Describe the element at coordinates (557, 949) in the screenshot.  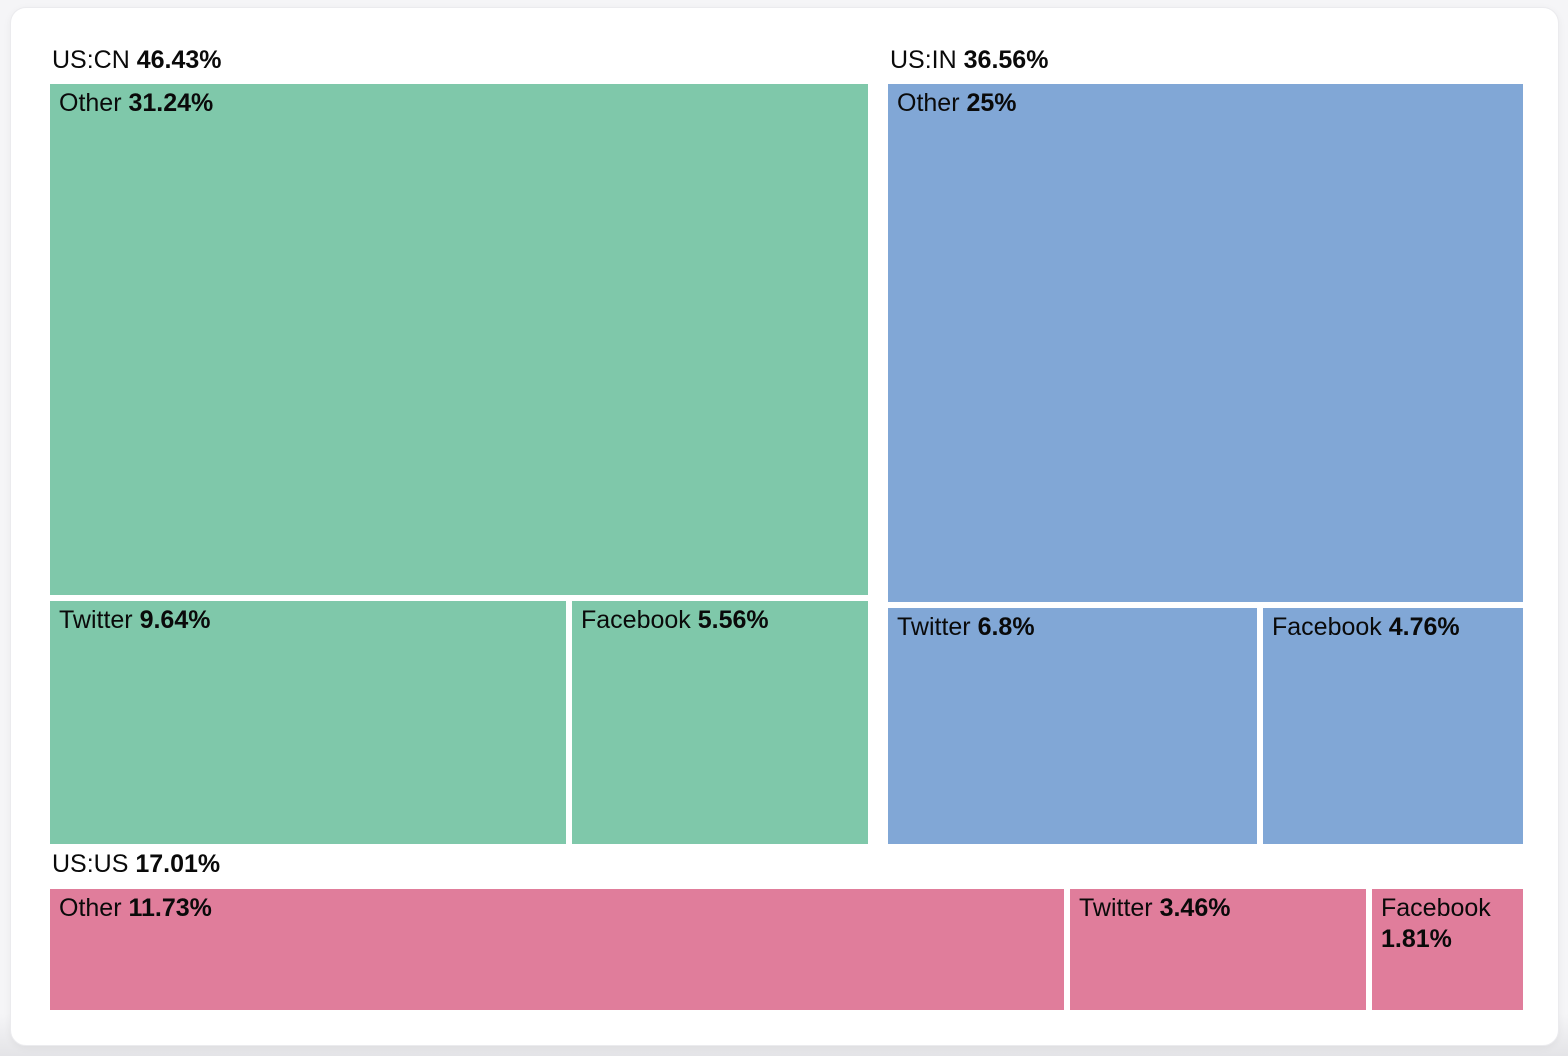
I see `cell-us-us-other: Other 11.73%` at that location.